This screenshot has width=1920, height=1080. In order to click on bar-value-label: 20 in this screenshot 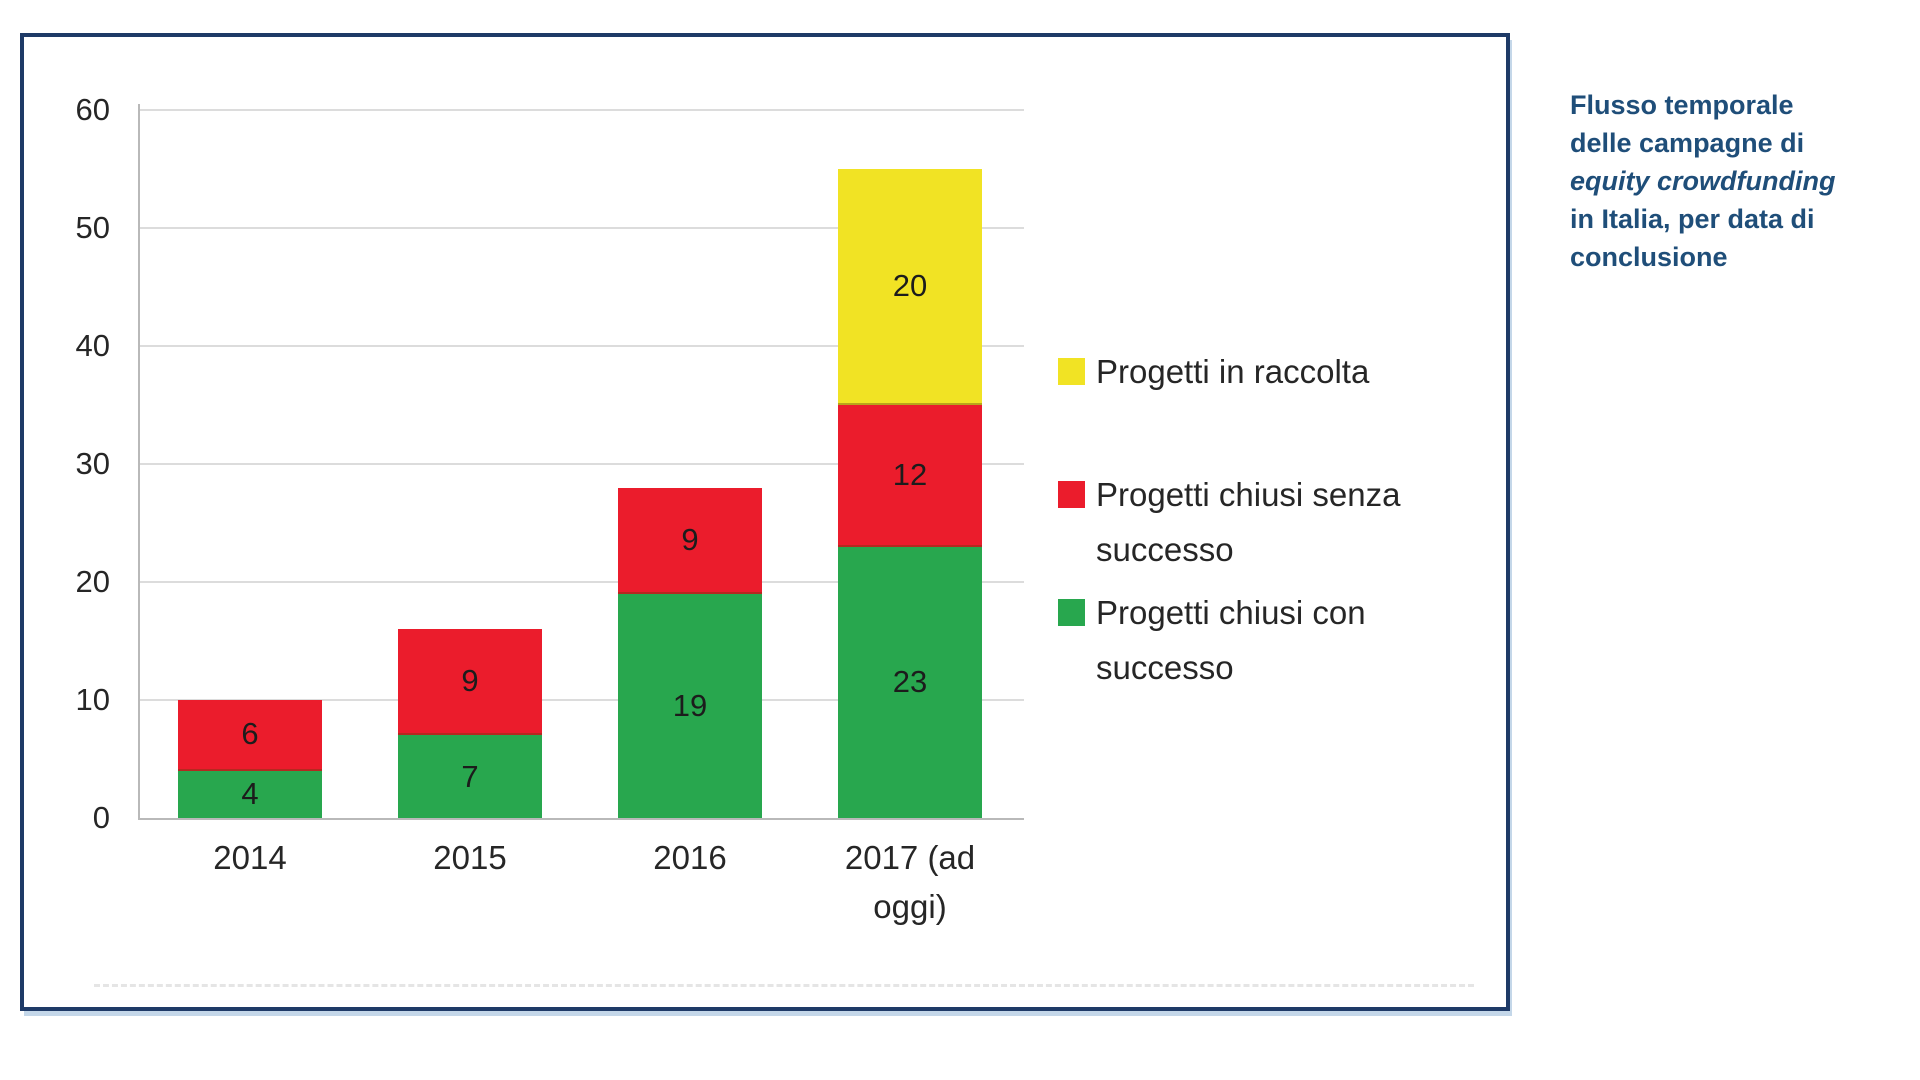, I will do `click(910, 285)`.